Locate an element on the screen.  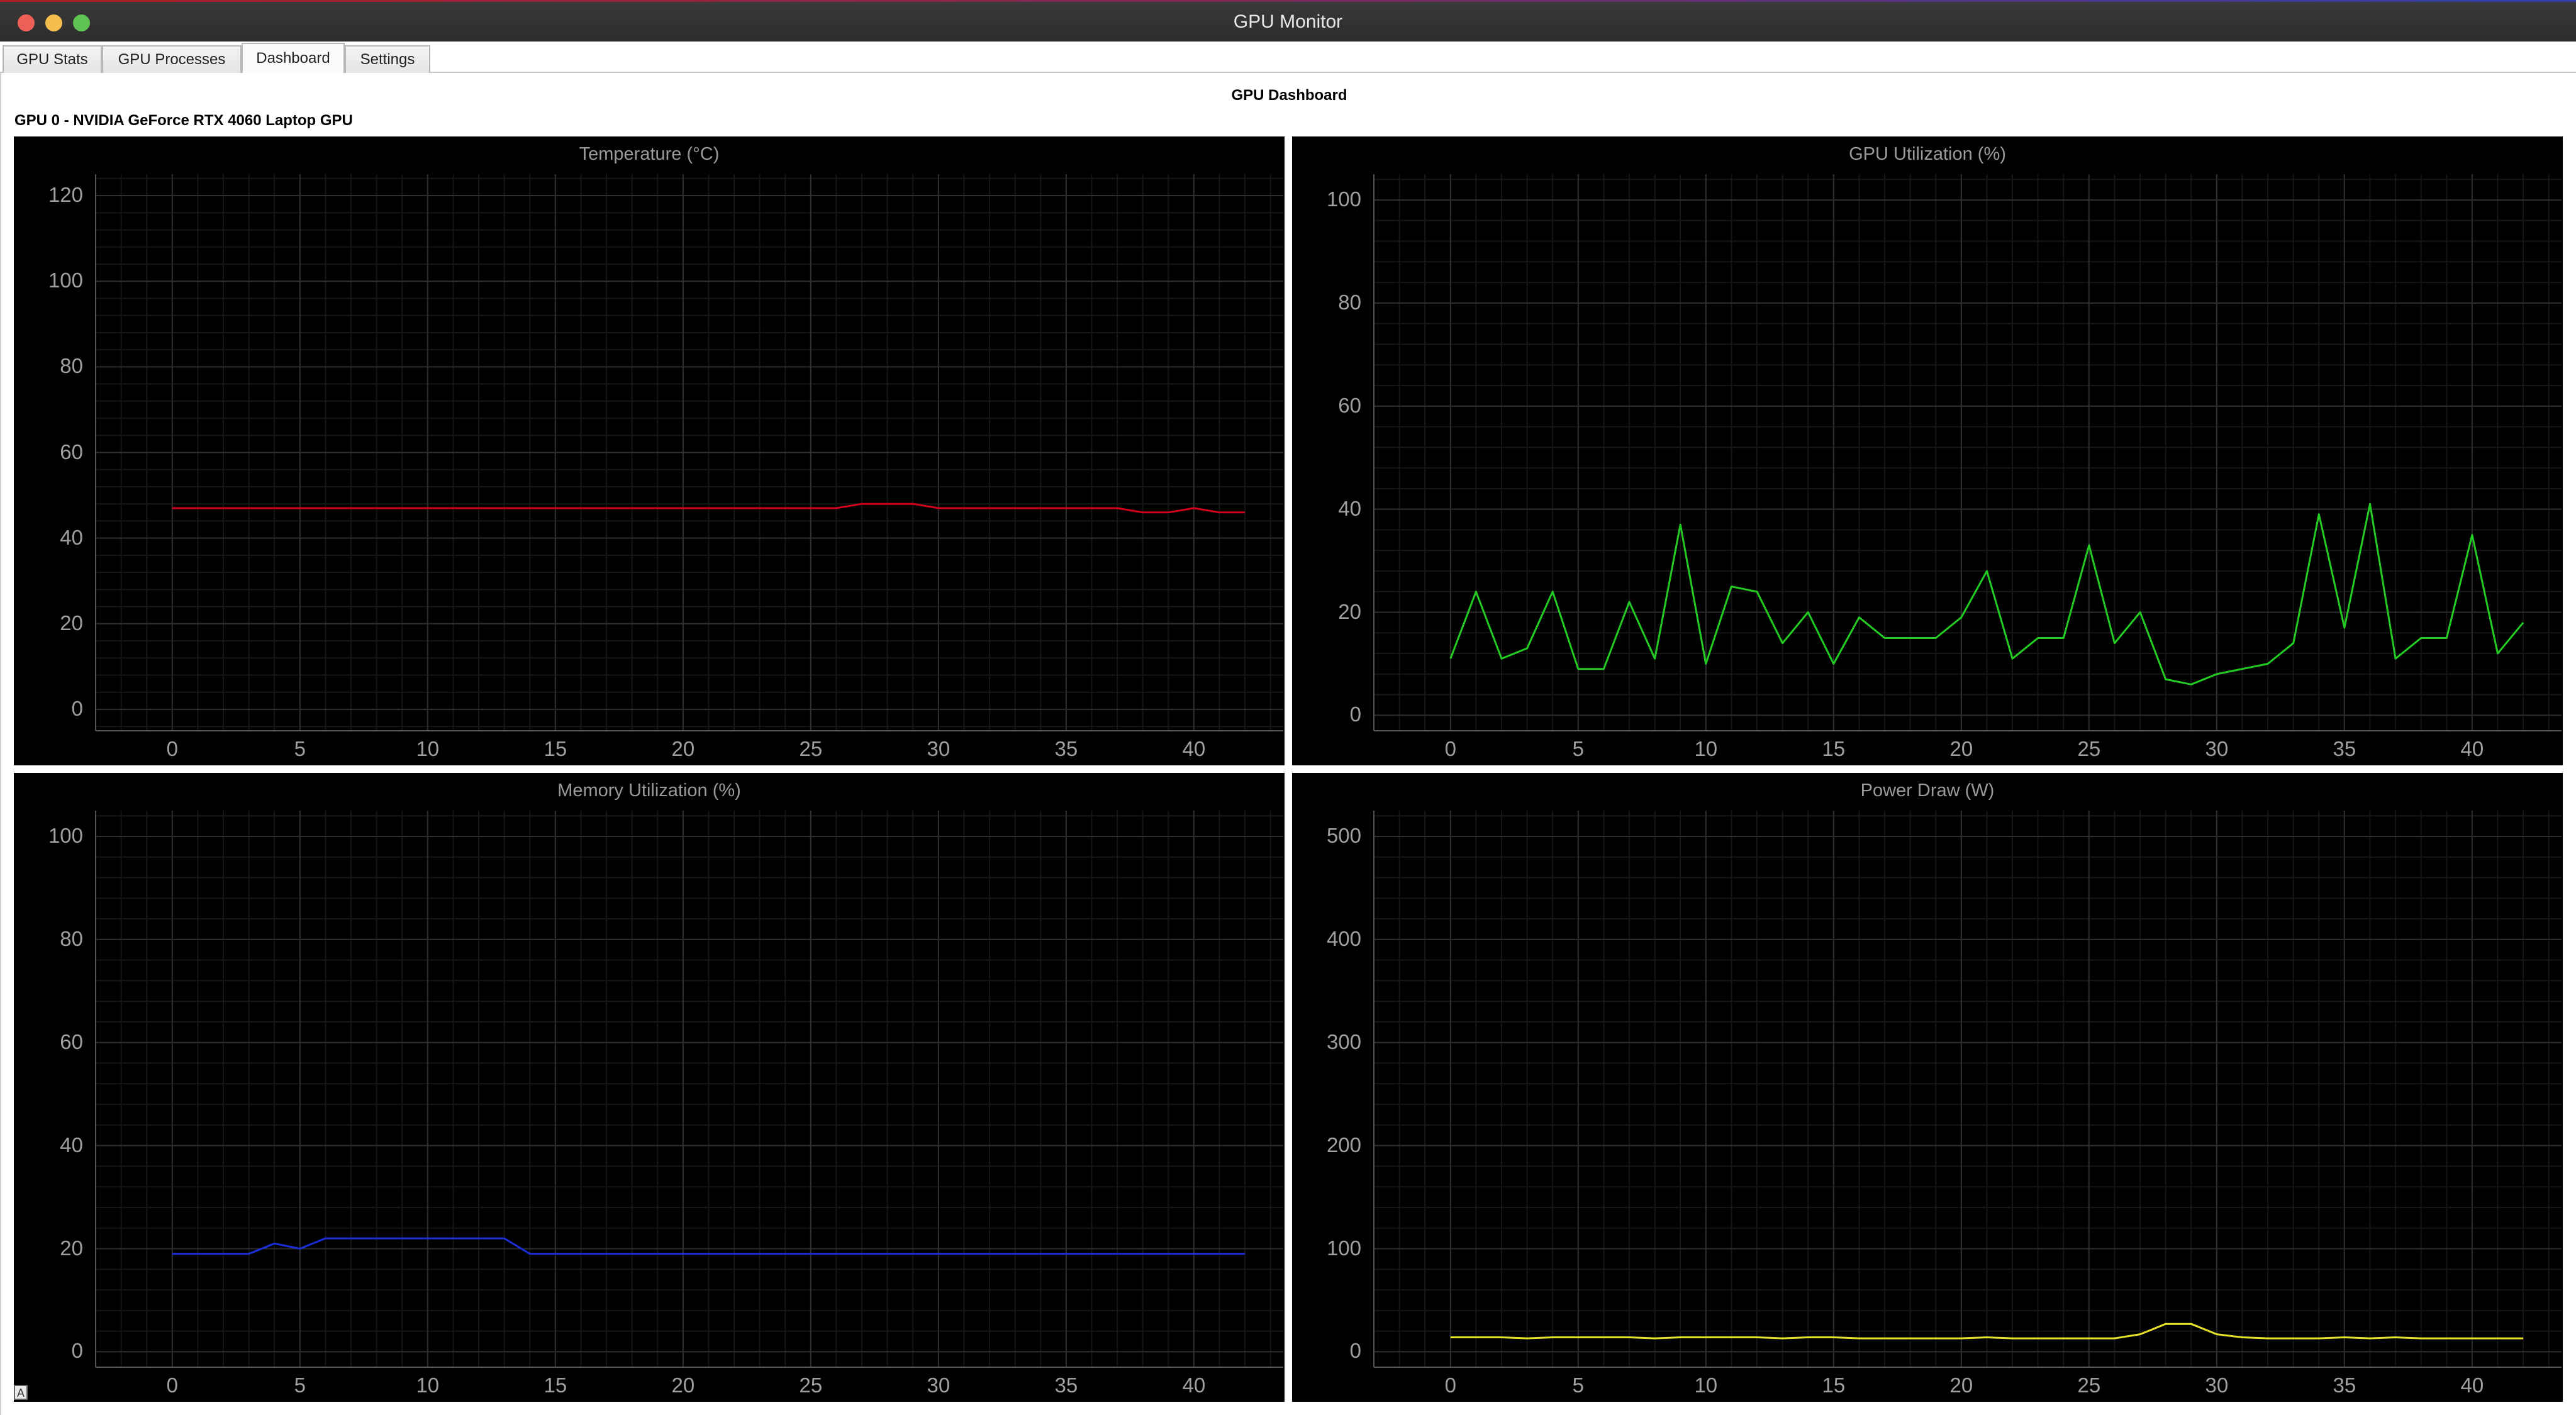
tab-dashboard: Dashboard is located at coordinates (293, 58).